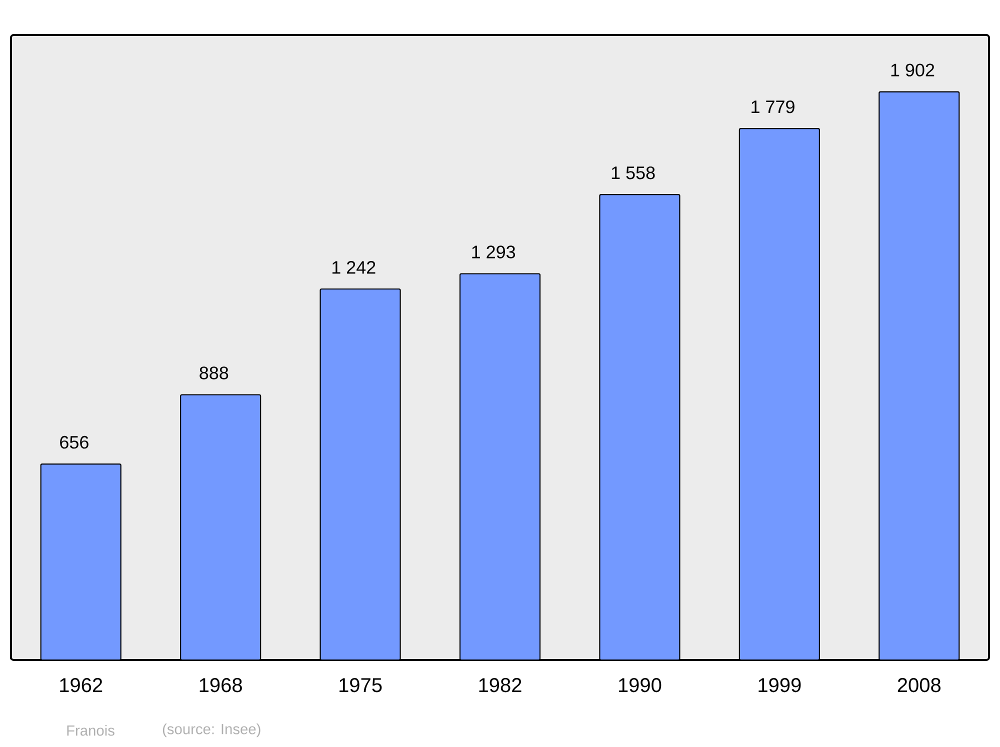  I want to click on data-label: 1 902, so click(912, 70).